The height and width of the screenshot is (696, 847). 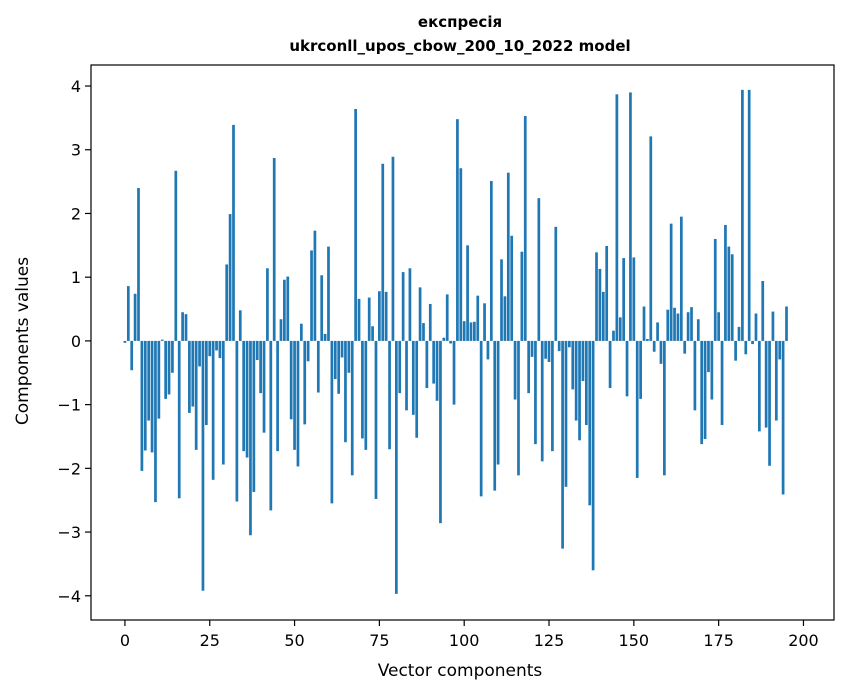 What do you see at coordinates (464, 640) in the screenshot?
I see `x-tick-label: 100` at bounding box center [464, 640].